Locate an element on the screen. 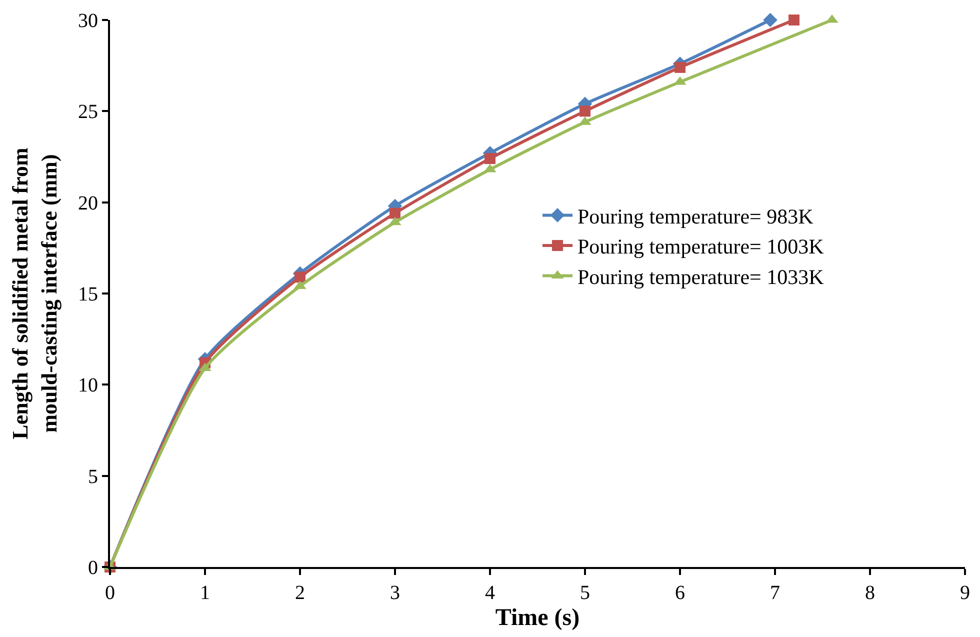 The image size is (980, 637). x-tick-label: 3 is located at coordinates (395, 593).